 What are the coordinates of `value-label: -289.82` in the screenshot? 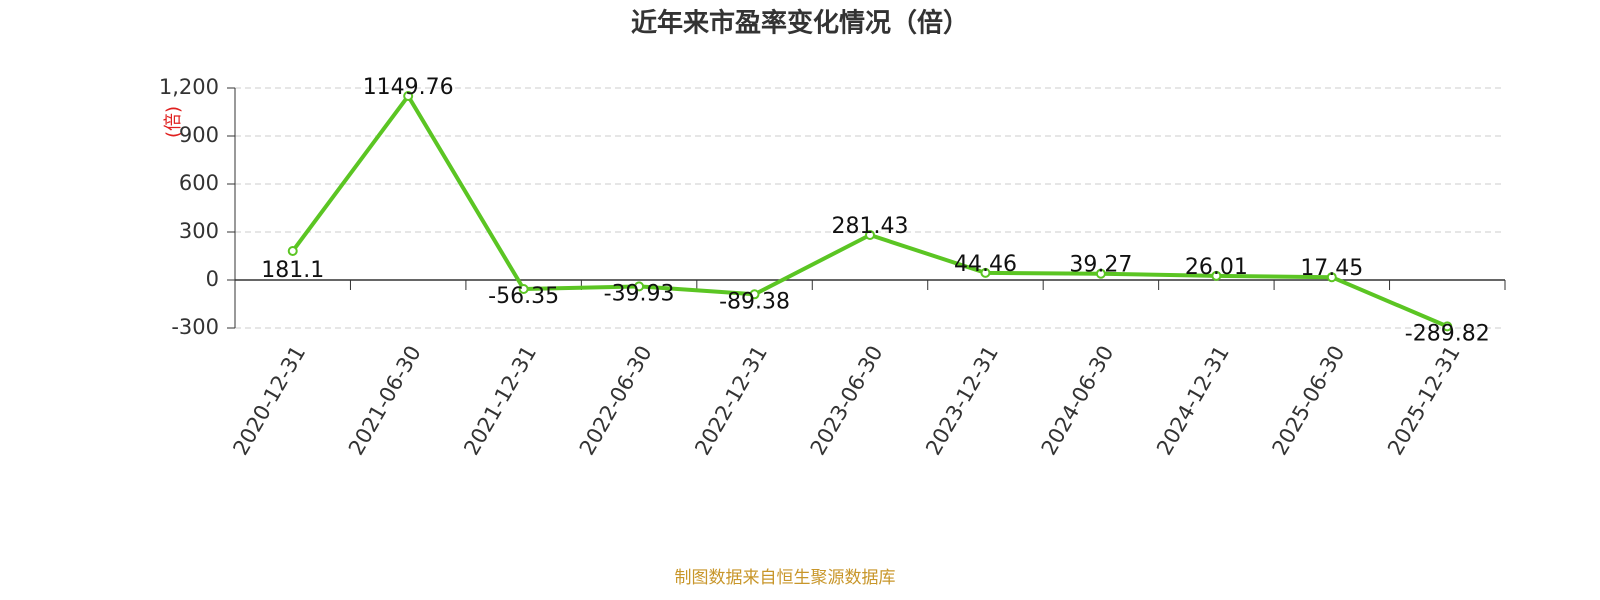 It's located at (1447, 333).